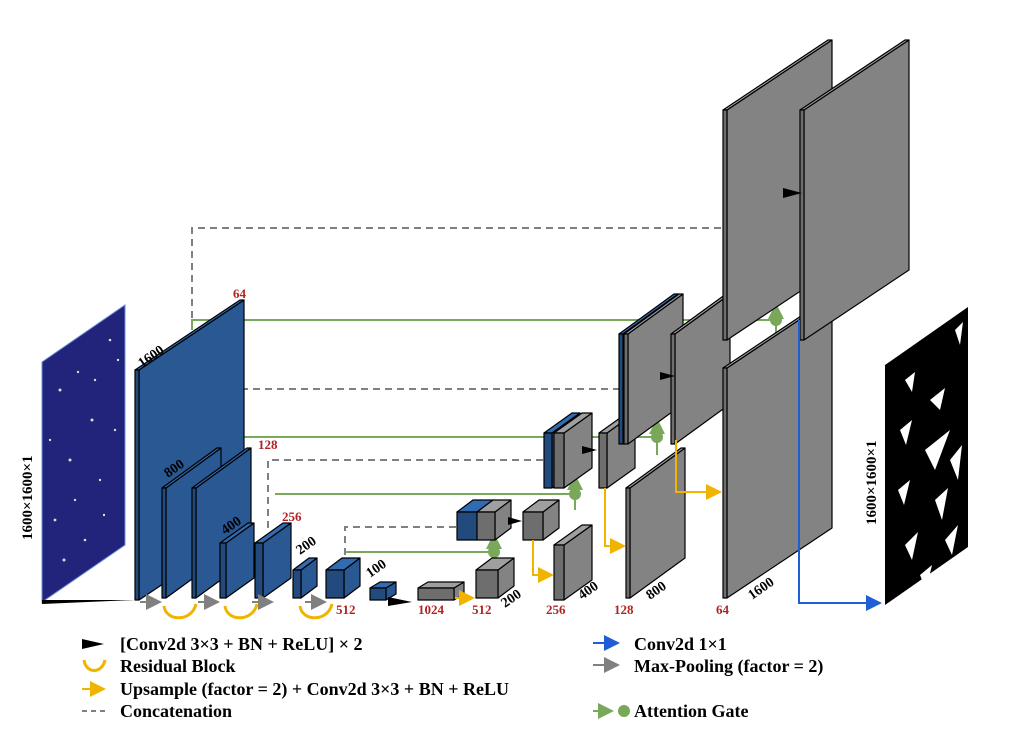 Image resolution: width=1016 pixels, height=748 pixels. Describe the element at coordinates (343, 578) in the screenshot. I see `encoder-block-4b` at that location.